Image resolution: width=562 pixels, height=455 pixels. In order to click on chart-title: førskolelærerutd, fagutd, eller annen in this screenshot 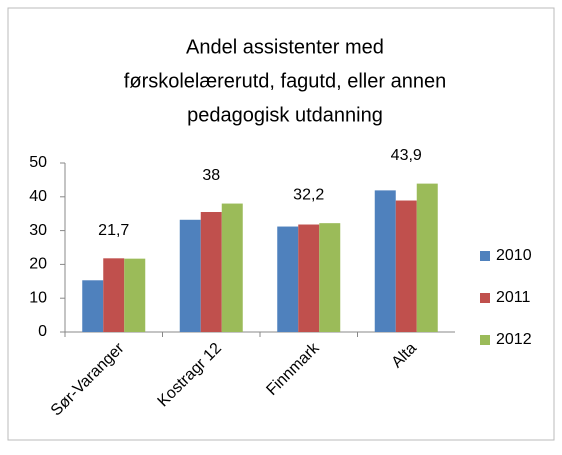, I will do `click(285, 81)`.